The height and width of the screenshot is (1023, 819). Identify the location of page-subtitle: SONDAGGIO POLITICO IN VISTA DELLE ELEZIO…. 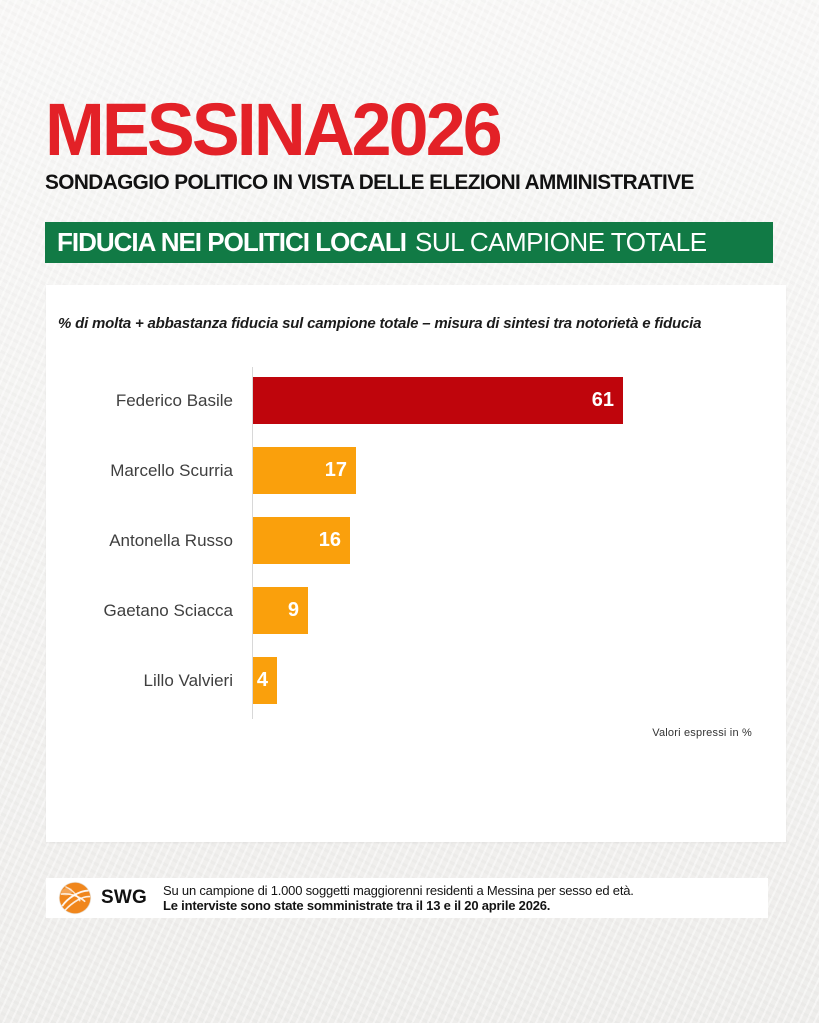
(369, 183).